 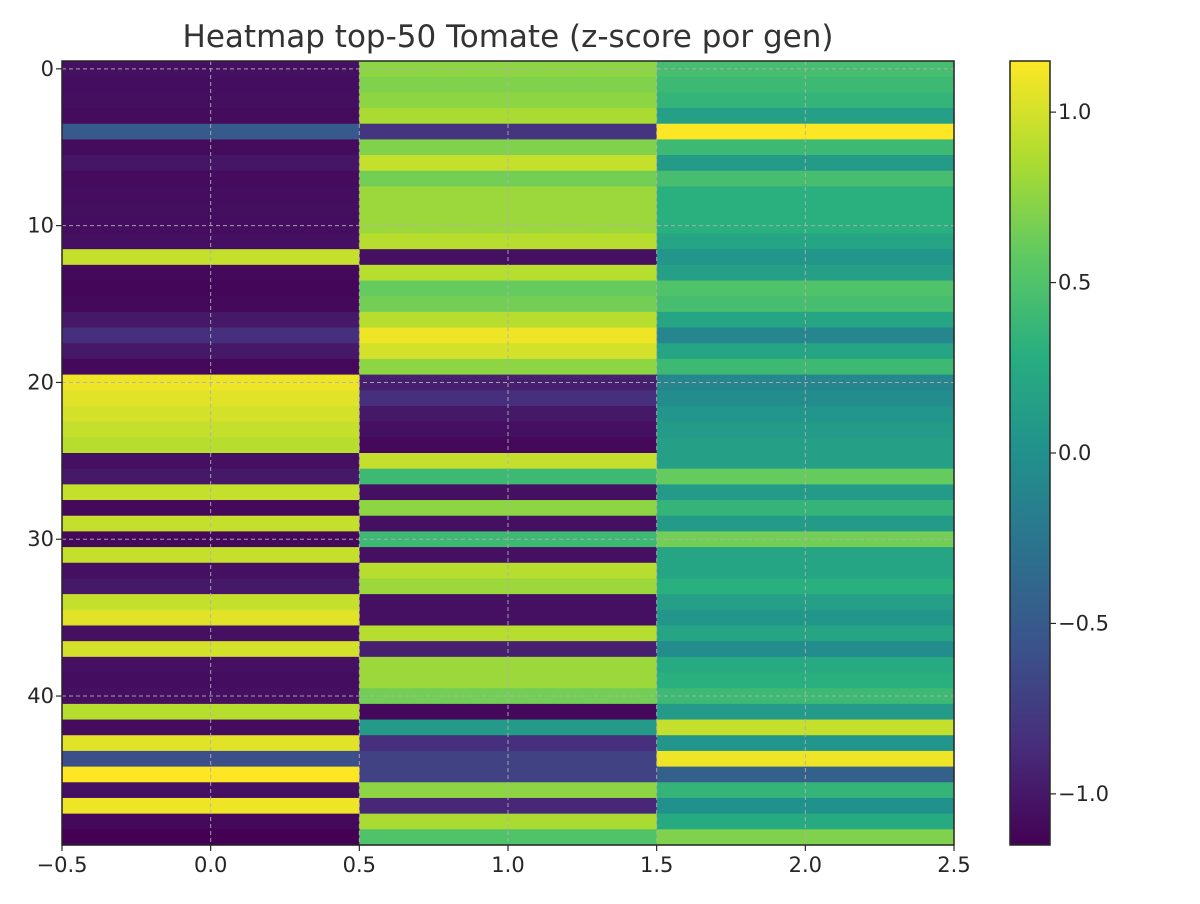 What do you see at coordinates (508, 37) in the screenshot?
I see `chart-title: Heatmap top-50 Tomate (z-score por gen)` at bounding box center [508, 37].